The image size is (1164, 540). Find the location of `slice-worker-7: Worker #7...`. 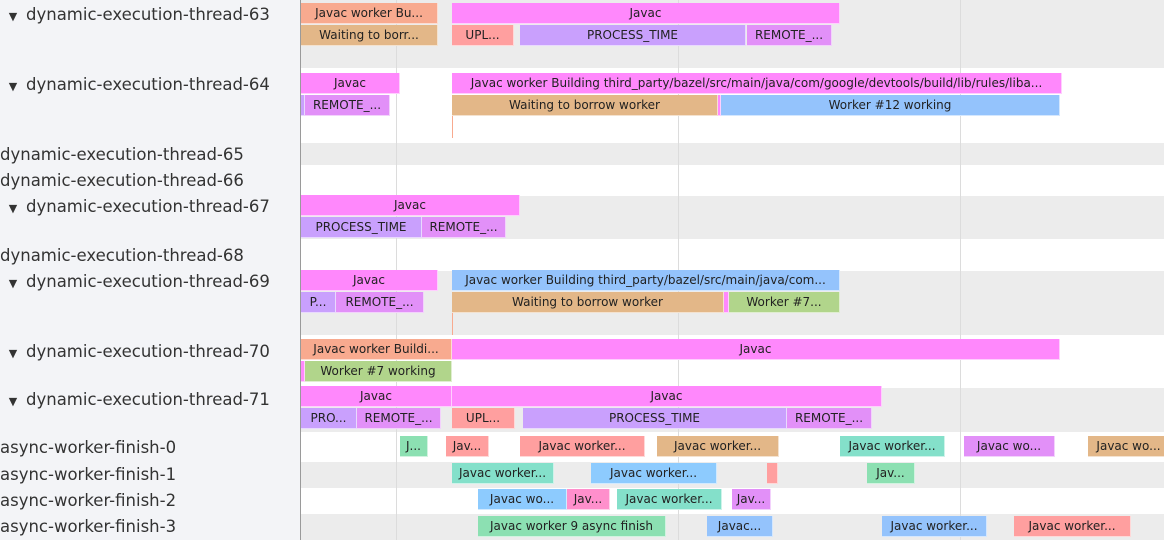

slice-worker-7: Worker #7... is located at coordinates (784, 302).